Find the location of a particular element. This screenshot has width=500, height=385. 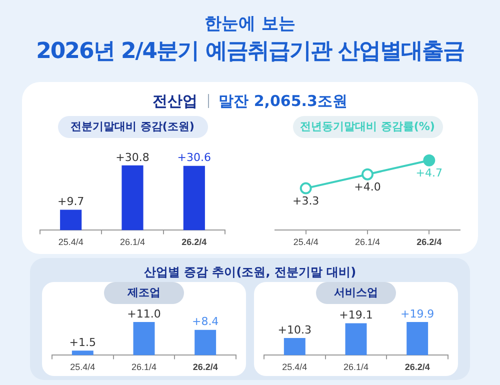

chart-title: 제조업 is located at coordinates (144, 293).